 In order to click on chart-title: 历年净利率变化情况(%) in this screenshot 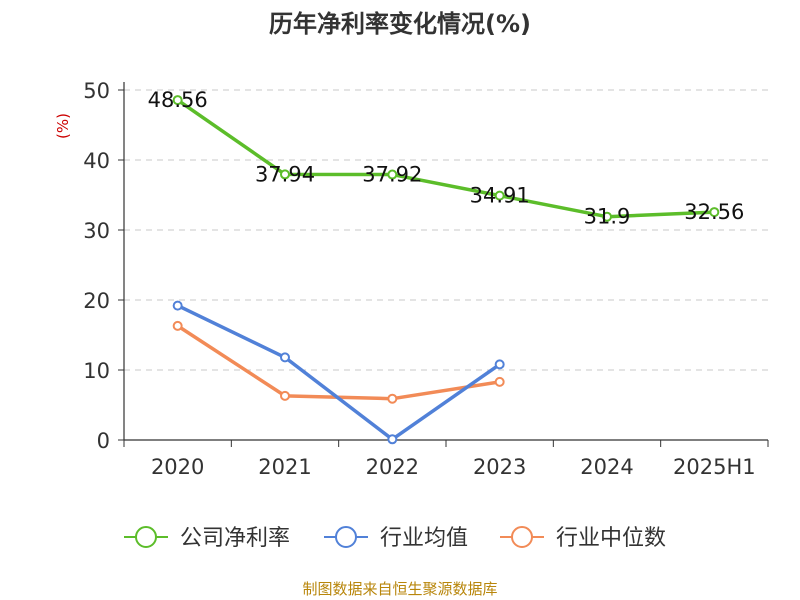, I will do `click(400, 24)`.